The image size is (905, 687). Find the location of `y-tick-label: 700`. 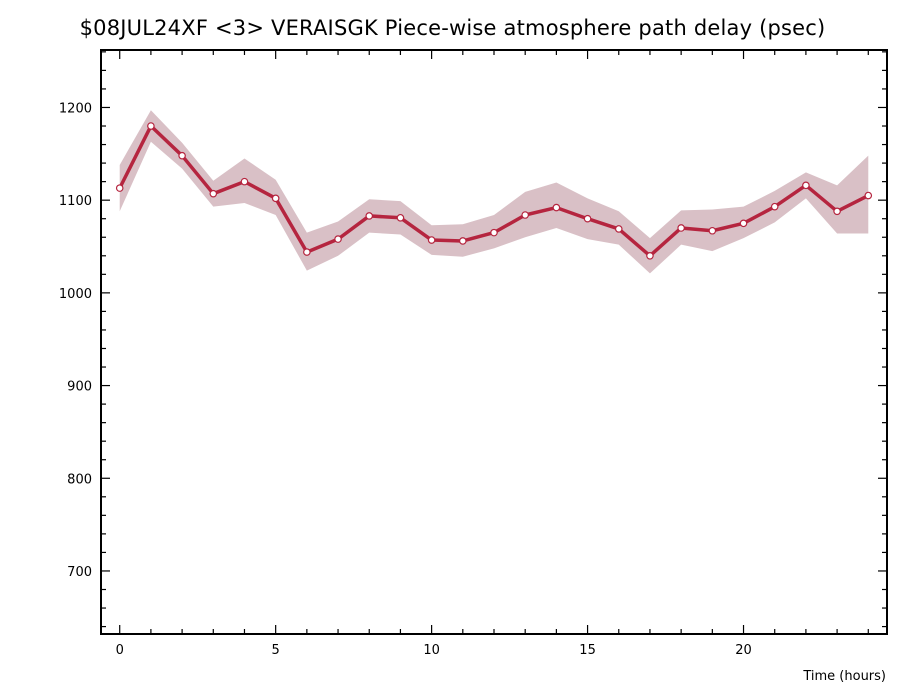

y-tick-label: 700 is located at coordinates (79, 572).